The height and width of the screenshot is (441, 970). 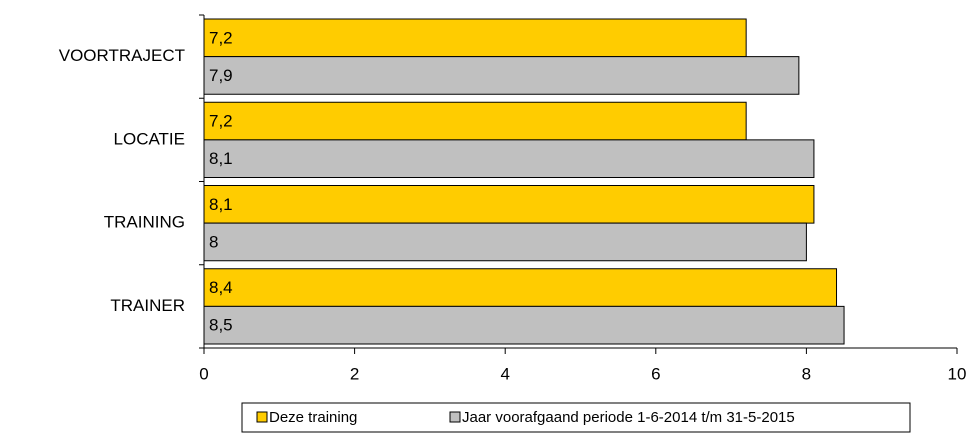 What do you see at coordinates (957, 373) in the screenshot?
I see `x-tick-label: 10` at bounding box center [957, 373].